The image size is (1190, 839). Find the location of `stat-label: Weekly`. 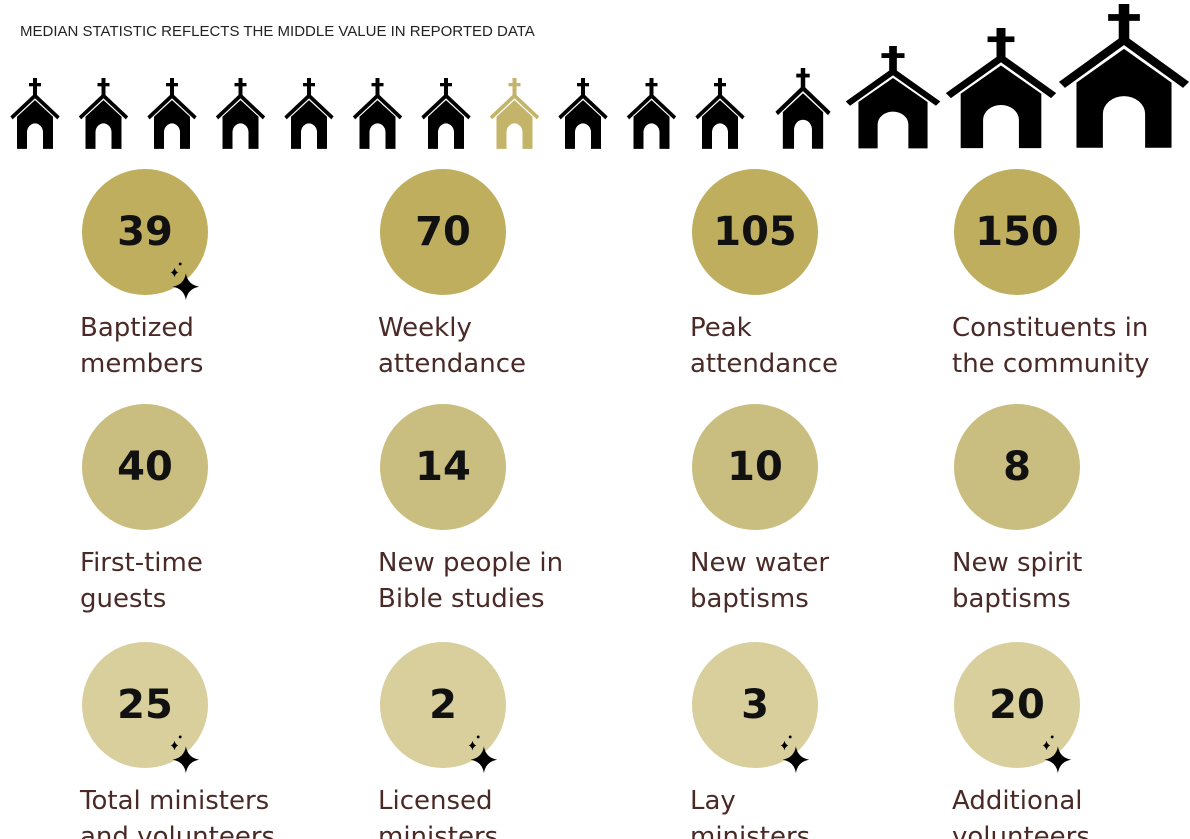

stat-label: Weekly is located at coordinates (425, 328).